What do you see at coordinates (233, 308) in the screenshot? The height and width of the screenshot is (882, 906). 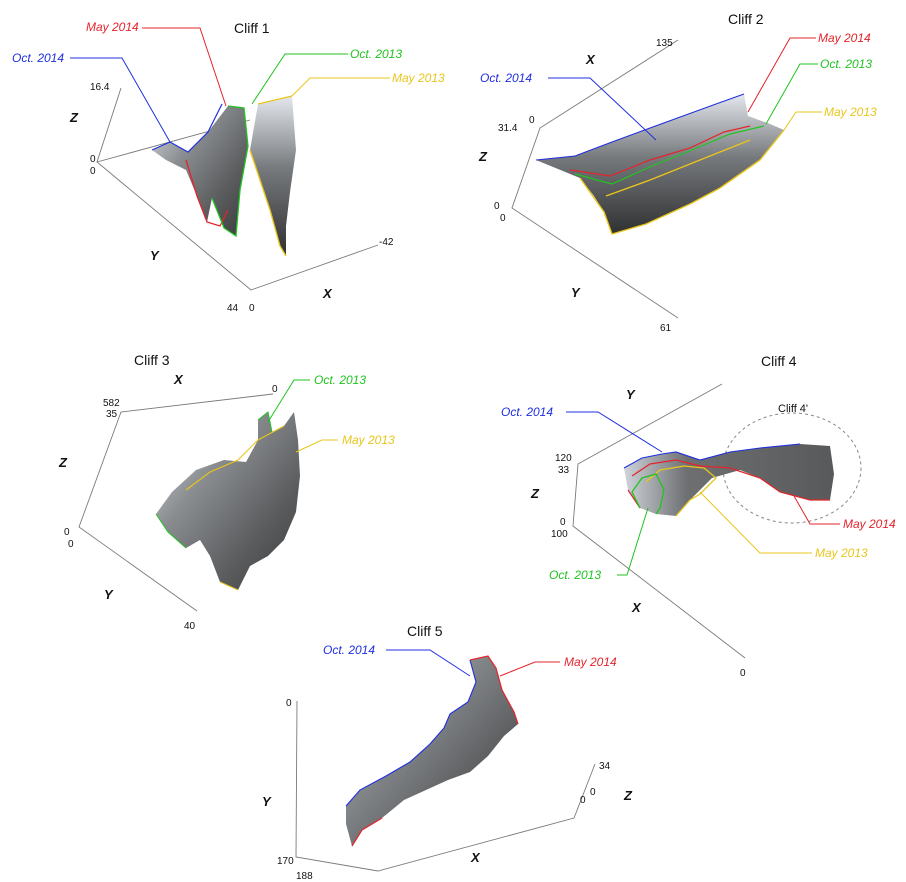 I see `tick-label: 44` at bounding box center [233, 308].